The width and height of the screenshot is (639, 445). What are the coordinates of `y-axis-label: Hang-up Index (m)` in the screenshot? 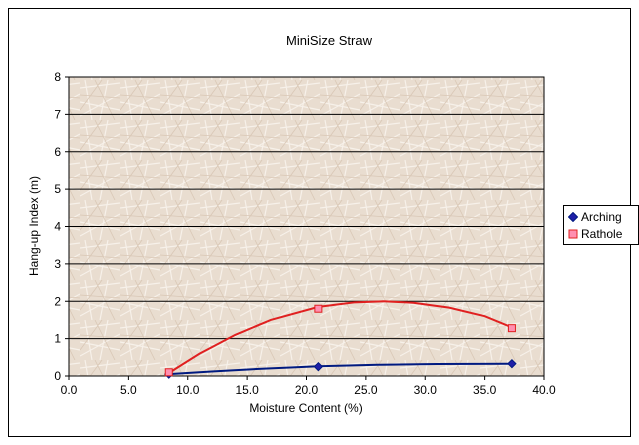 It's located at (34, 226).